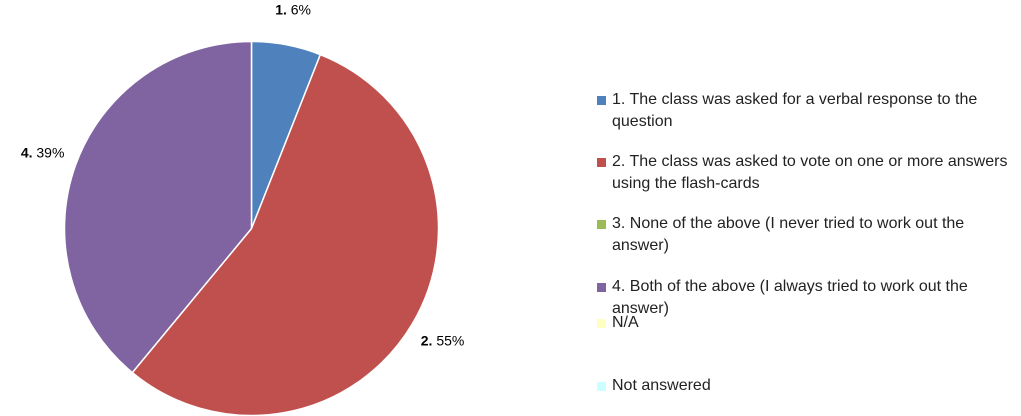 The image size is (1021, 416). I want to click on slice-value: 6%, so click(301, 9).